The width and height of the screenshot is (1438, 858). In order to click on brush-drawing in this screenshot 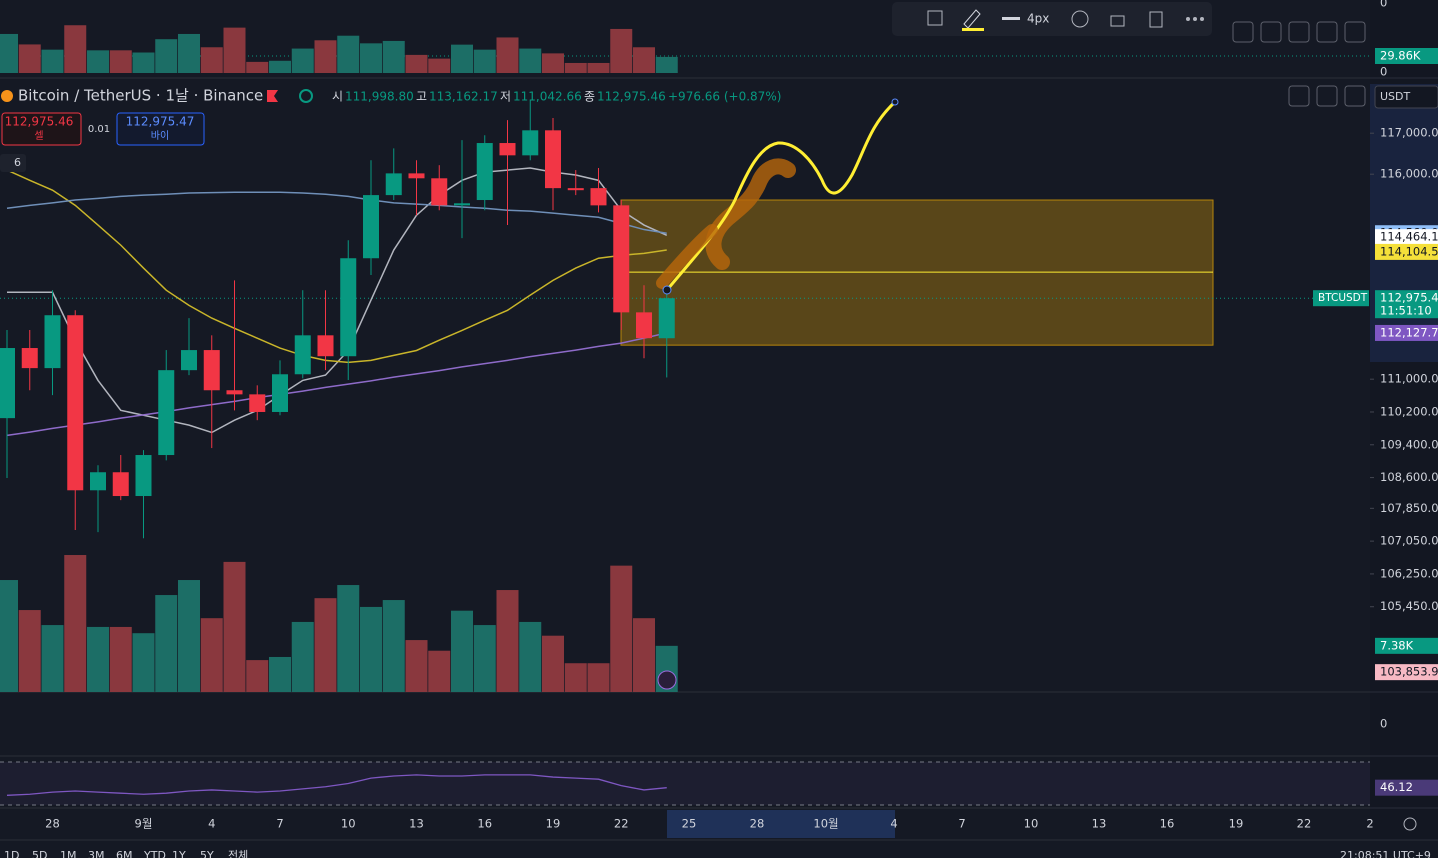, I will do `click(750, 214)`.